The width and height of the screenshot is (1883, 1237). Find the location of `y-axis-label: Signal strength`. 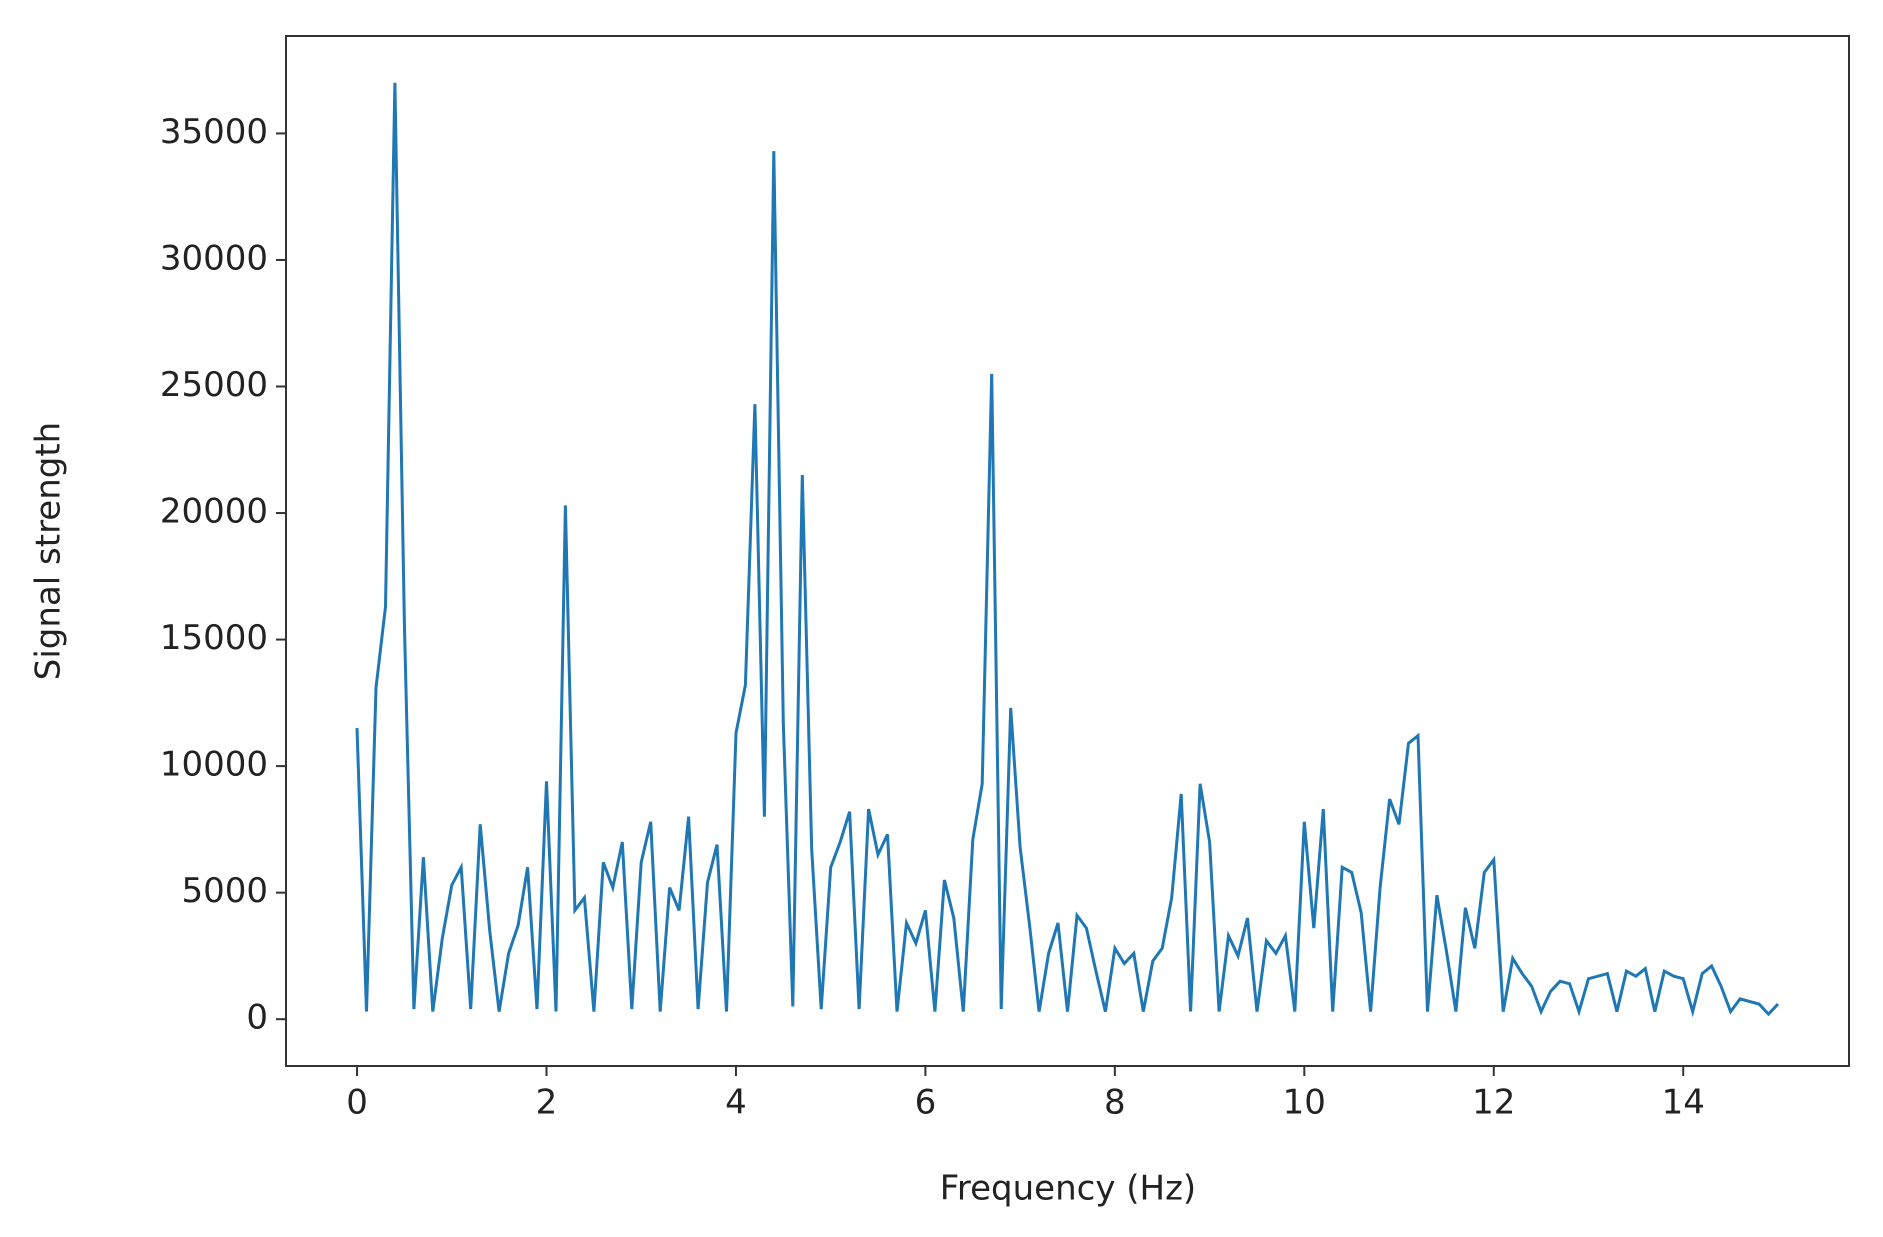

y-axis-label: Signal strength is located at coordinates (49, 551).